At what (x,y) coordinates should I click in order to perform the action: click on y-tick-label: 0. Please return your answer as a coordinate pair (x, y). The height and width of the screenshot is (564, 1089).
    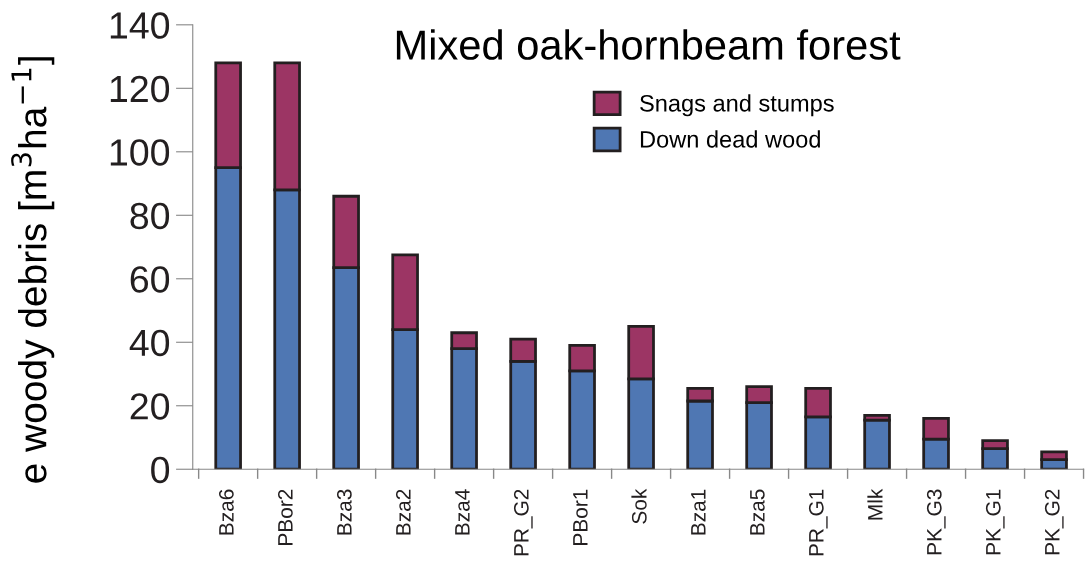
    Looking at the image, I should click on (160, 470).